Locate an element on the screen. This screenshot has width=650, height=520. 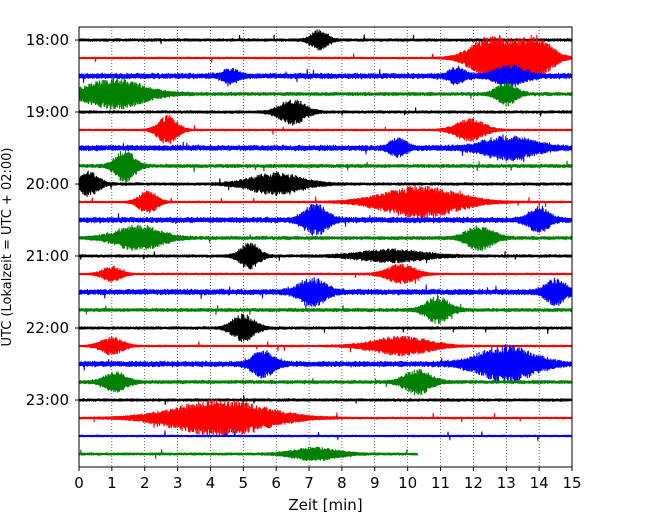
y-tick-label: 20:00 is located at coordinates (47, 184).